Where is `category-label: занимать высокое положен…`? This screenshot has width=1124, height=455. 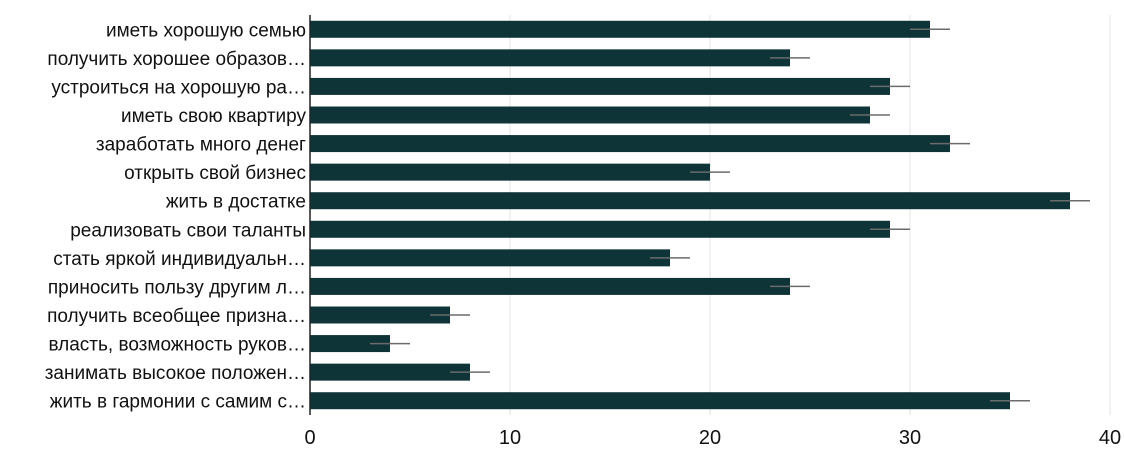 category-label: занимать высокое положен… is located at coordinates (175, 373).